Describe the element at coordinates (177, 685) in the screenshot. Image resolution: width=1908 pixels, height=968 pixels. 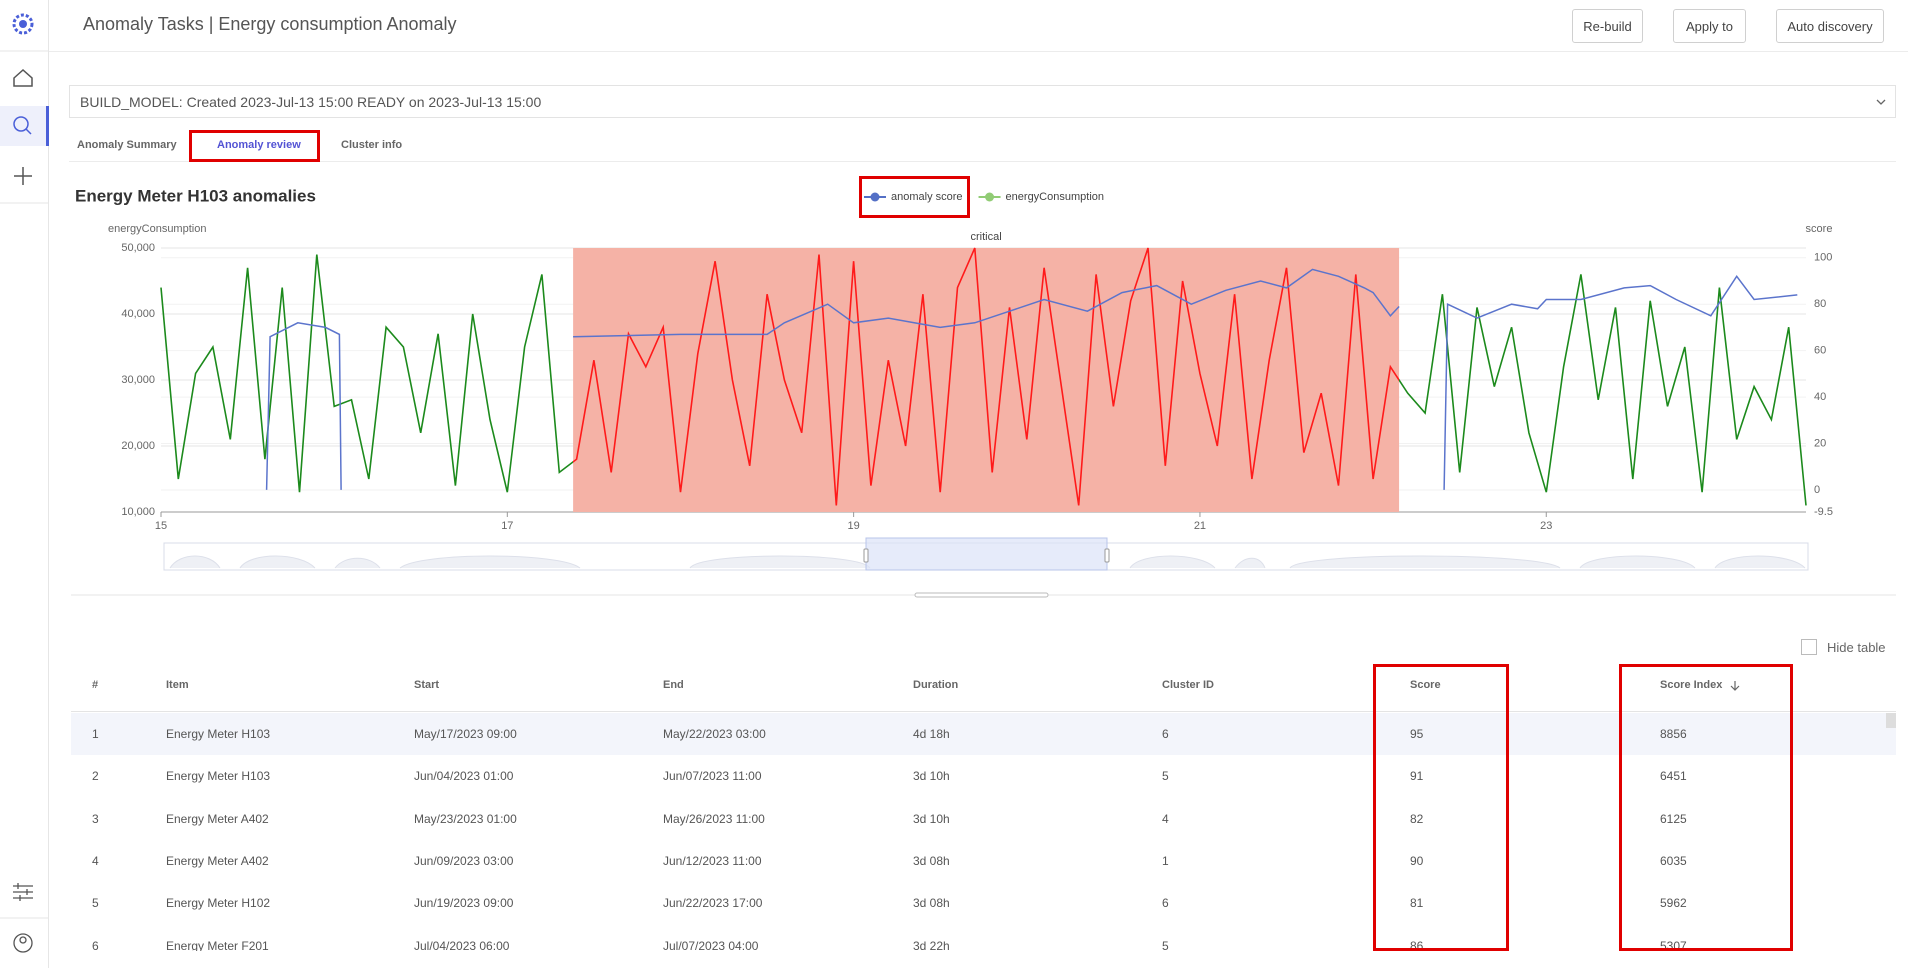
I see `column-header: Item` at that location.